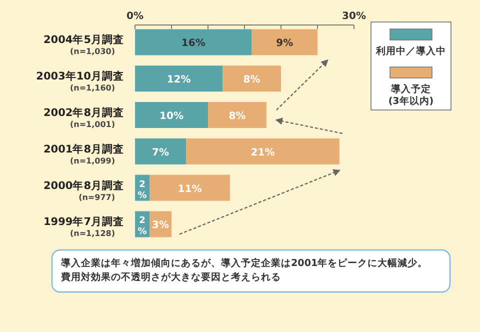  I want to click on y-tick-label: 2004年5月調査 (n=1,030), so click(83, 44).